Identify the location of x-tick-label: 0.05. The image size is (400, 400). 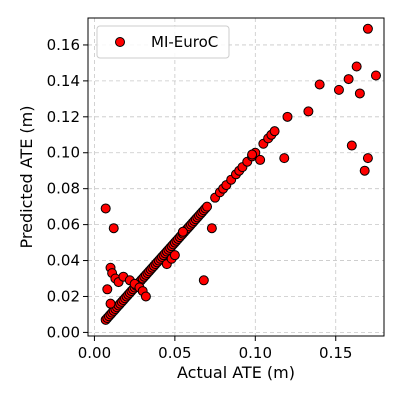
(174, 353).